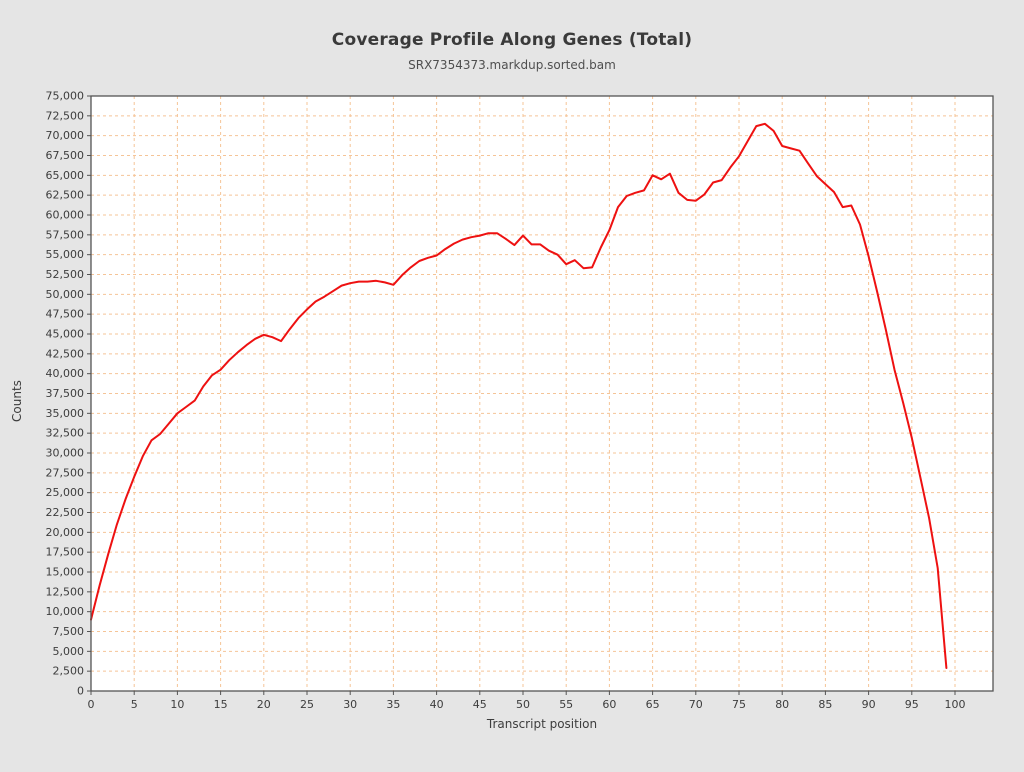  Describe the element at coordinates (480, 704) in the screenshot. I see `x-tick-label: 45` at that location.